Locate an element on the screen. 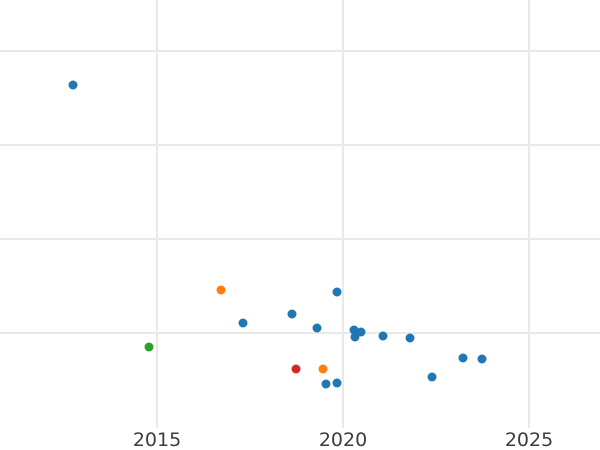  data-point-red is located at coordinates (296, 369).